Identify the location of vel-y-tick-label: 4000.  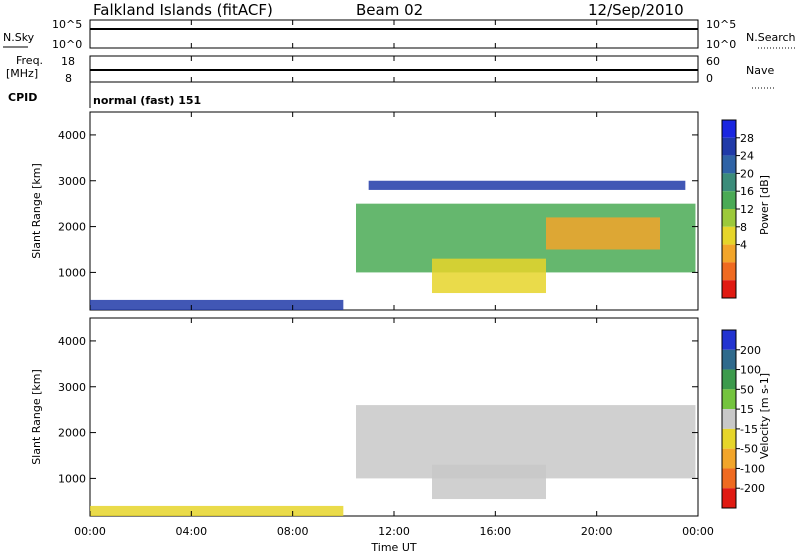
(72, 341).